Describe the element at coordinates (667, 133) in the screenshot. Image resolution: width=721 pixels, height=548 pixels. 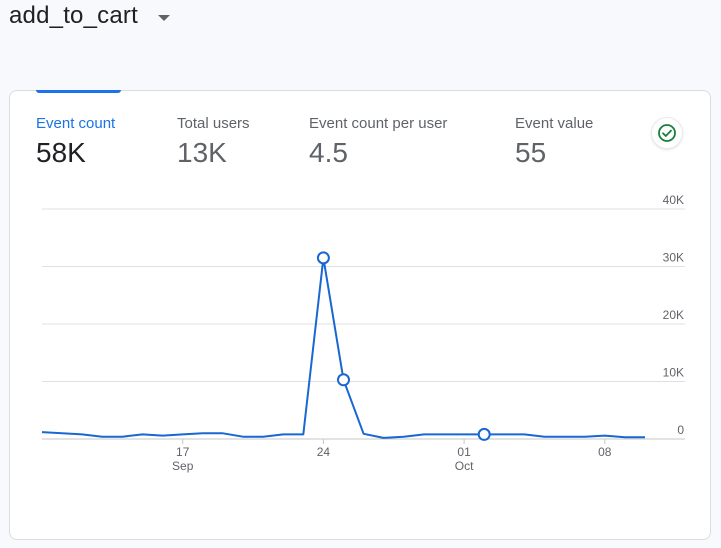
I see `check-circle-icon` at that location.